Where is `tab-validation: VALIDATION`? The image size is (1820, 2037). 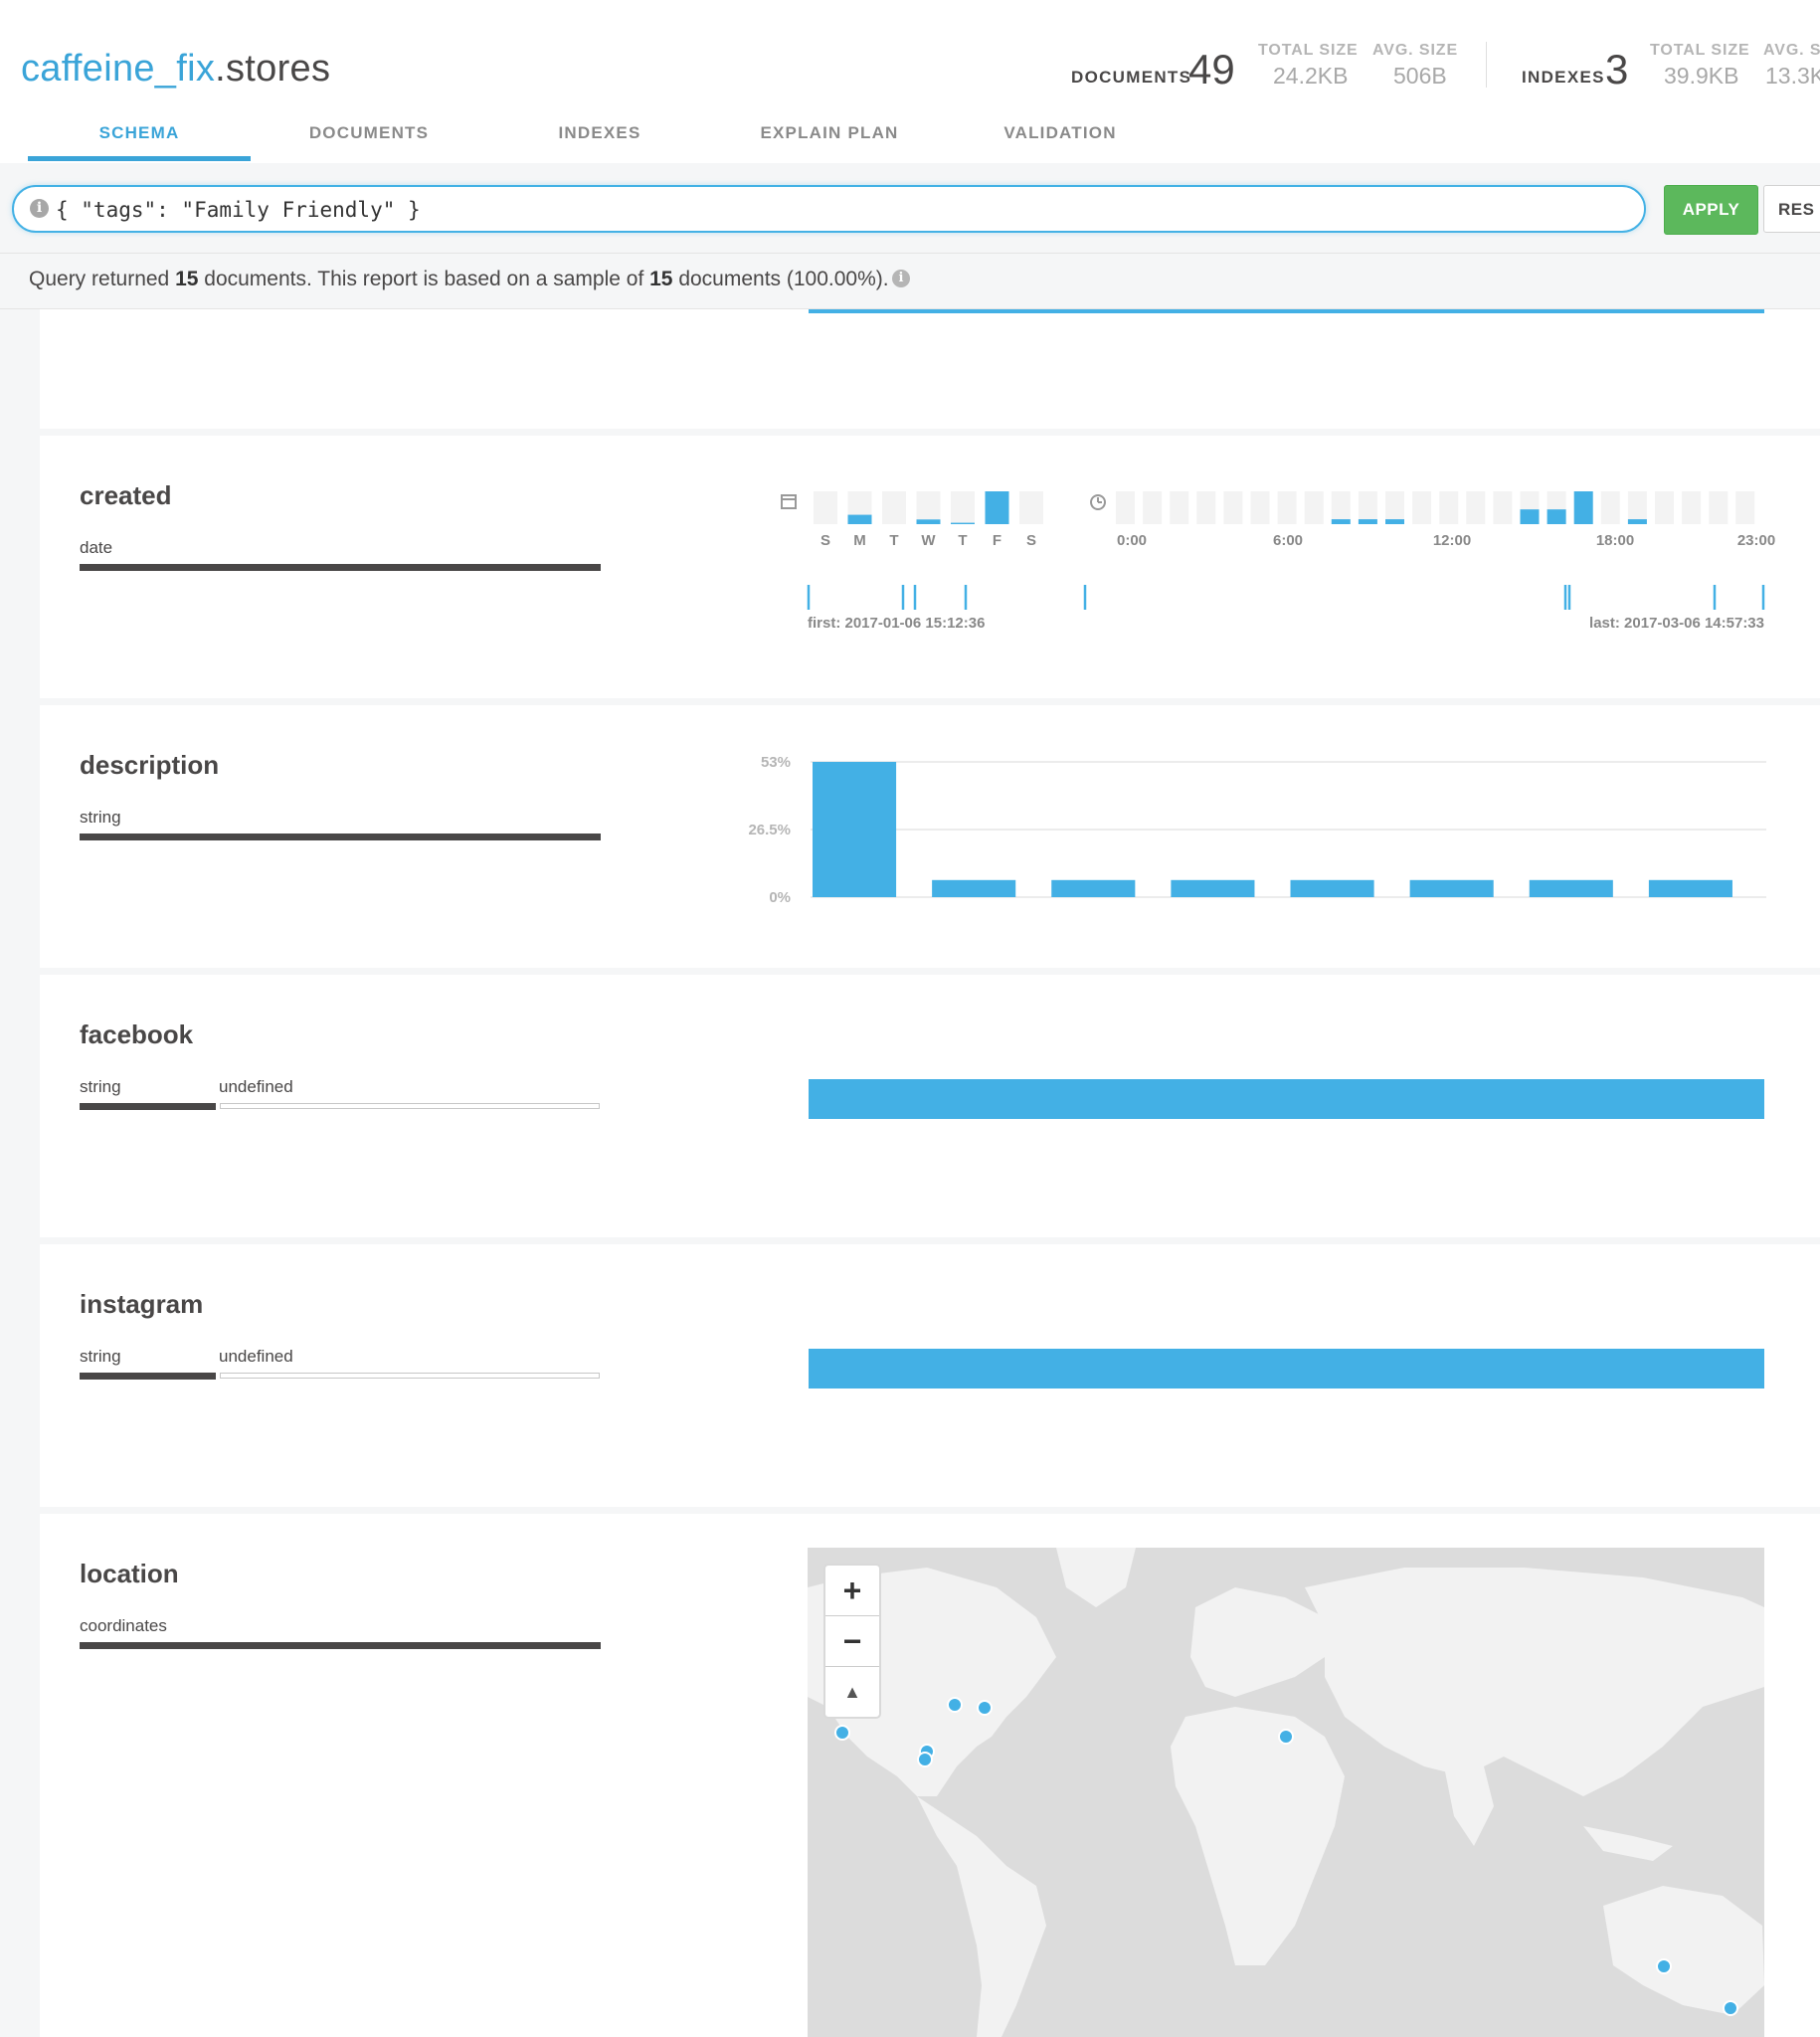
tab-validation: VALIDATION is located at coordinates (1060, 132).